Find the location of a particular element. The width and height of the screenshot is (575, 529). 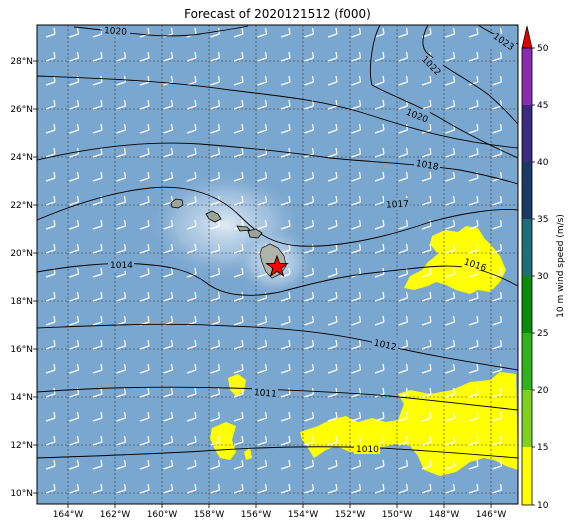

lat-label: 16°N is located at coordinates (21, 350).